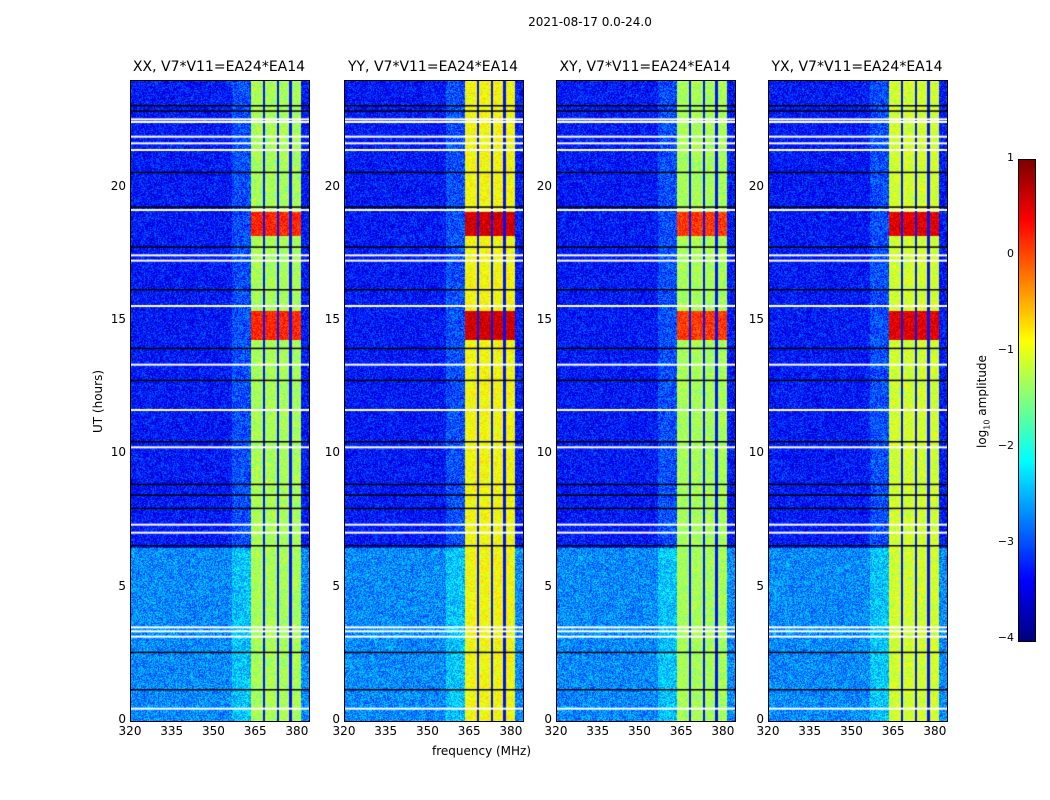  What do you see at coordinates (1005, 349) in the screenshot?
I see `colorbar-tick-label: −1` at bounding box center [1005, 349].